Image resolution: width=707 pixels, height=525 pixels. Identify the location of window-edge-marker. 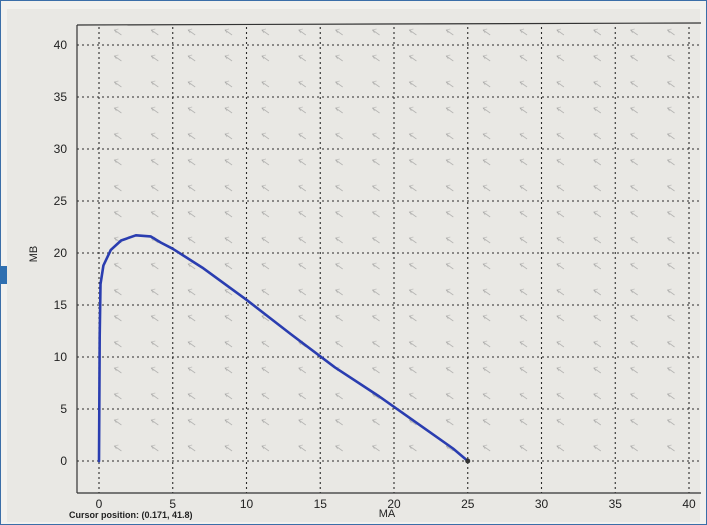
(3, 275).